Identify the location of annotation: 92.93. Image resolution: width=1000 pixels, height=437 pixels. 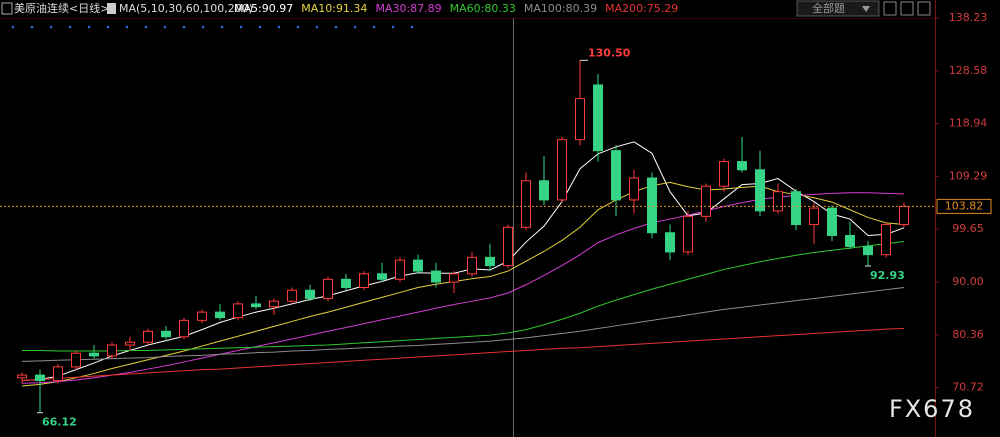
(887, 275).